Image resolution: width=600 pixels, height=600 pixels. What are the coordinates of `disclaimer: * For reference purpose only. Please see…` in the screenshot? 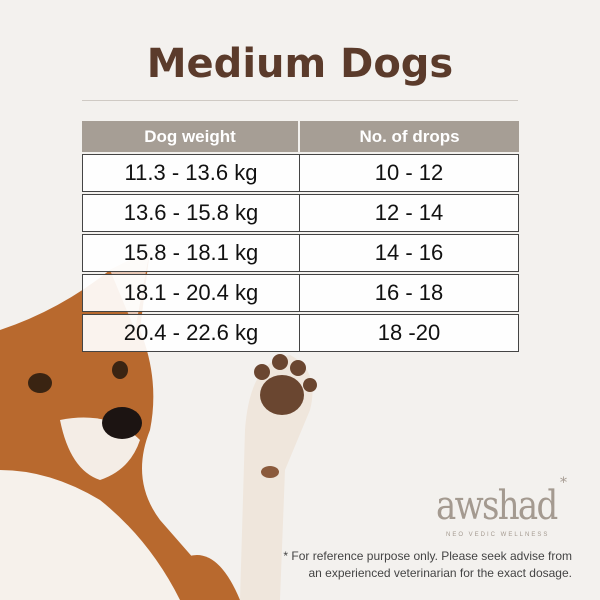 It's located at (427, 565).